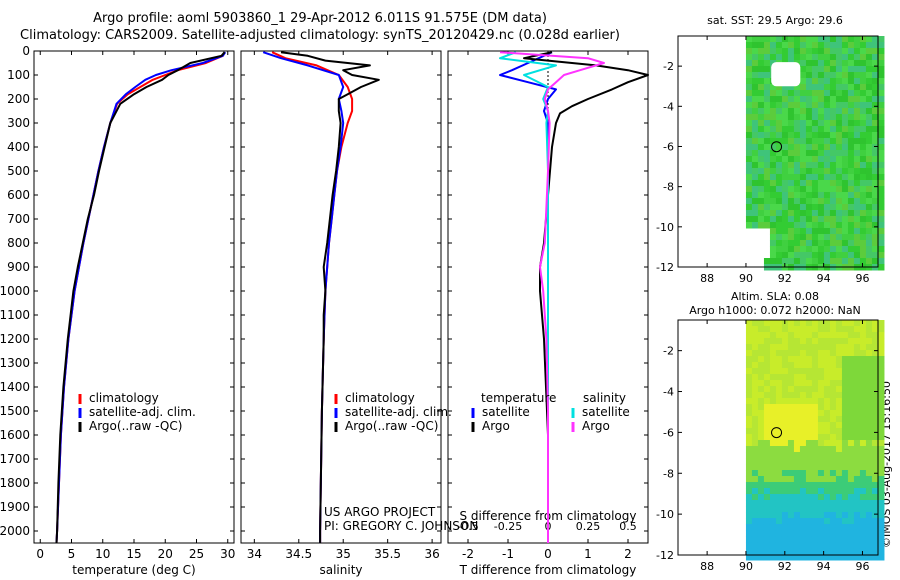 This screenshot has width=900, height=580. What do you see at coordinates (343, 554) in the screenshot?
I see `x-tick-label: 35` at bounding box center [343, 554].